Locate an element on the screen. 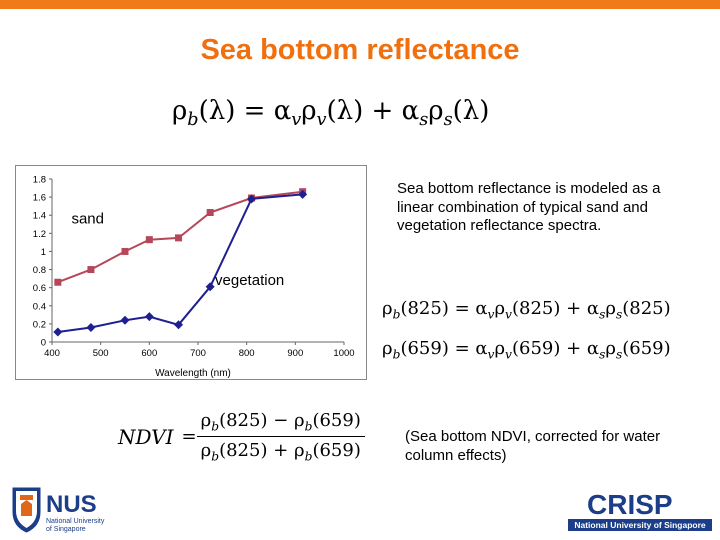 Image resolution: width=720 pixels, height=540 pixels. eq659-s2: s is located at coordinates (619, 354).